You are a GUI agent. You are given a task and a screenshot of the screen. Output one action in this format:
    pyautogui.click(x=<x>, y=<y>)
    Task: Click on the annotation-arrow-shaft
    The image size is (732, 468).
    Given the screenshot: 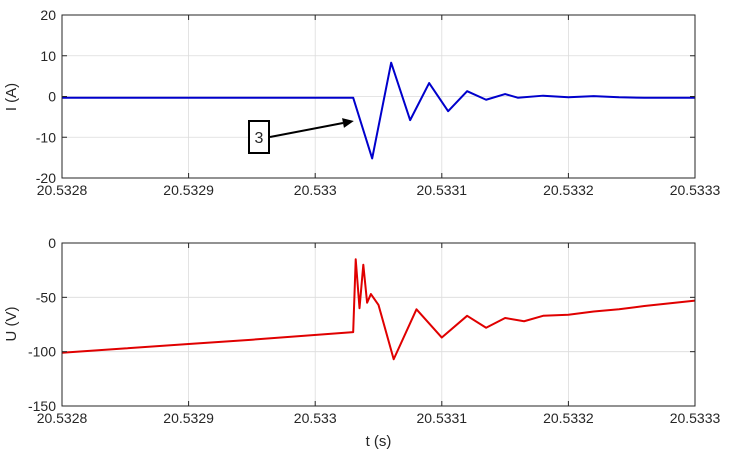 What is the action you would take?
    pyautogui.click(x=306, y=130)
    